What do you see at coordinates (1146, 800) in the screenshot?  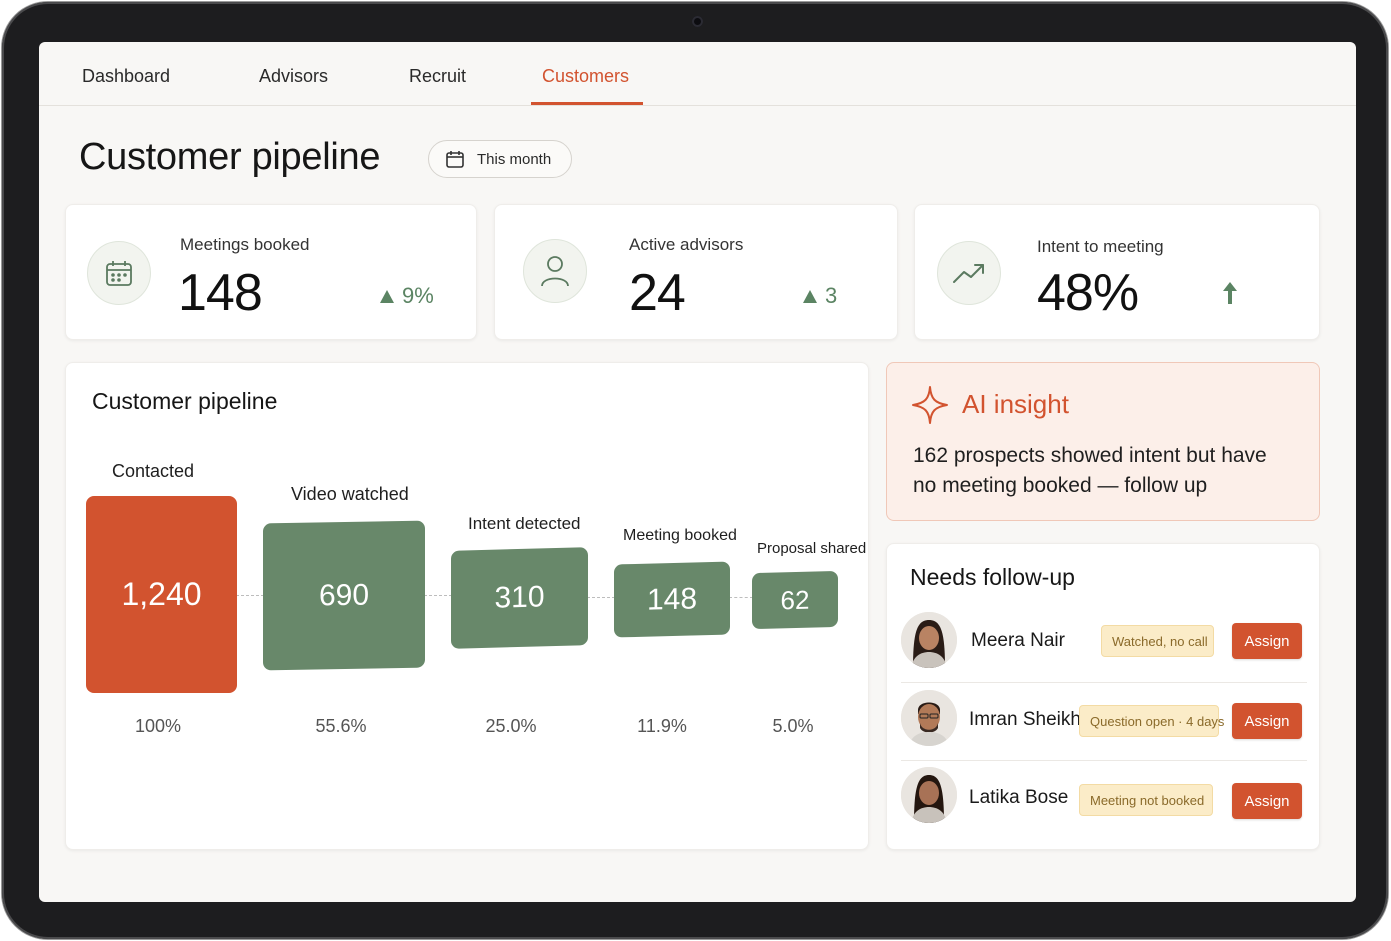 I see `status-badge: Meeting not booked` at bounding box center [1146, 800].